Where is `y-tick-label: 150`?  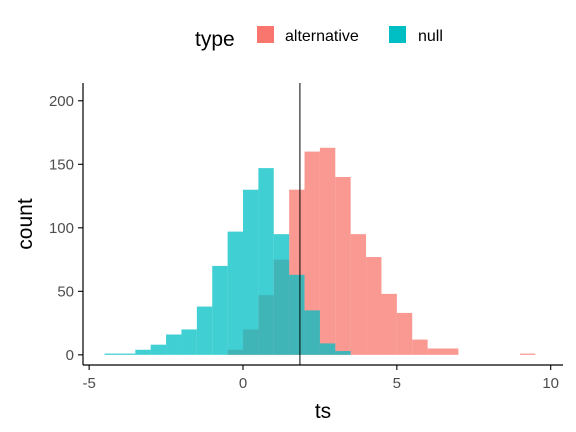
y-tick-label: 150 is located at coordinates (61, 164).